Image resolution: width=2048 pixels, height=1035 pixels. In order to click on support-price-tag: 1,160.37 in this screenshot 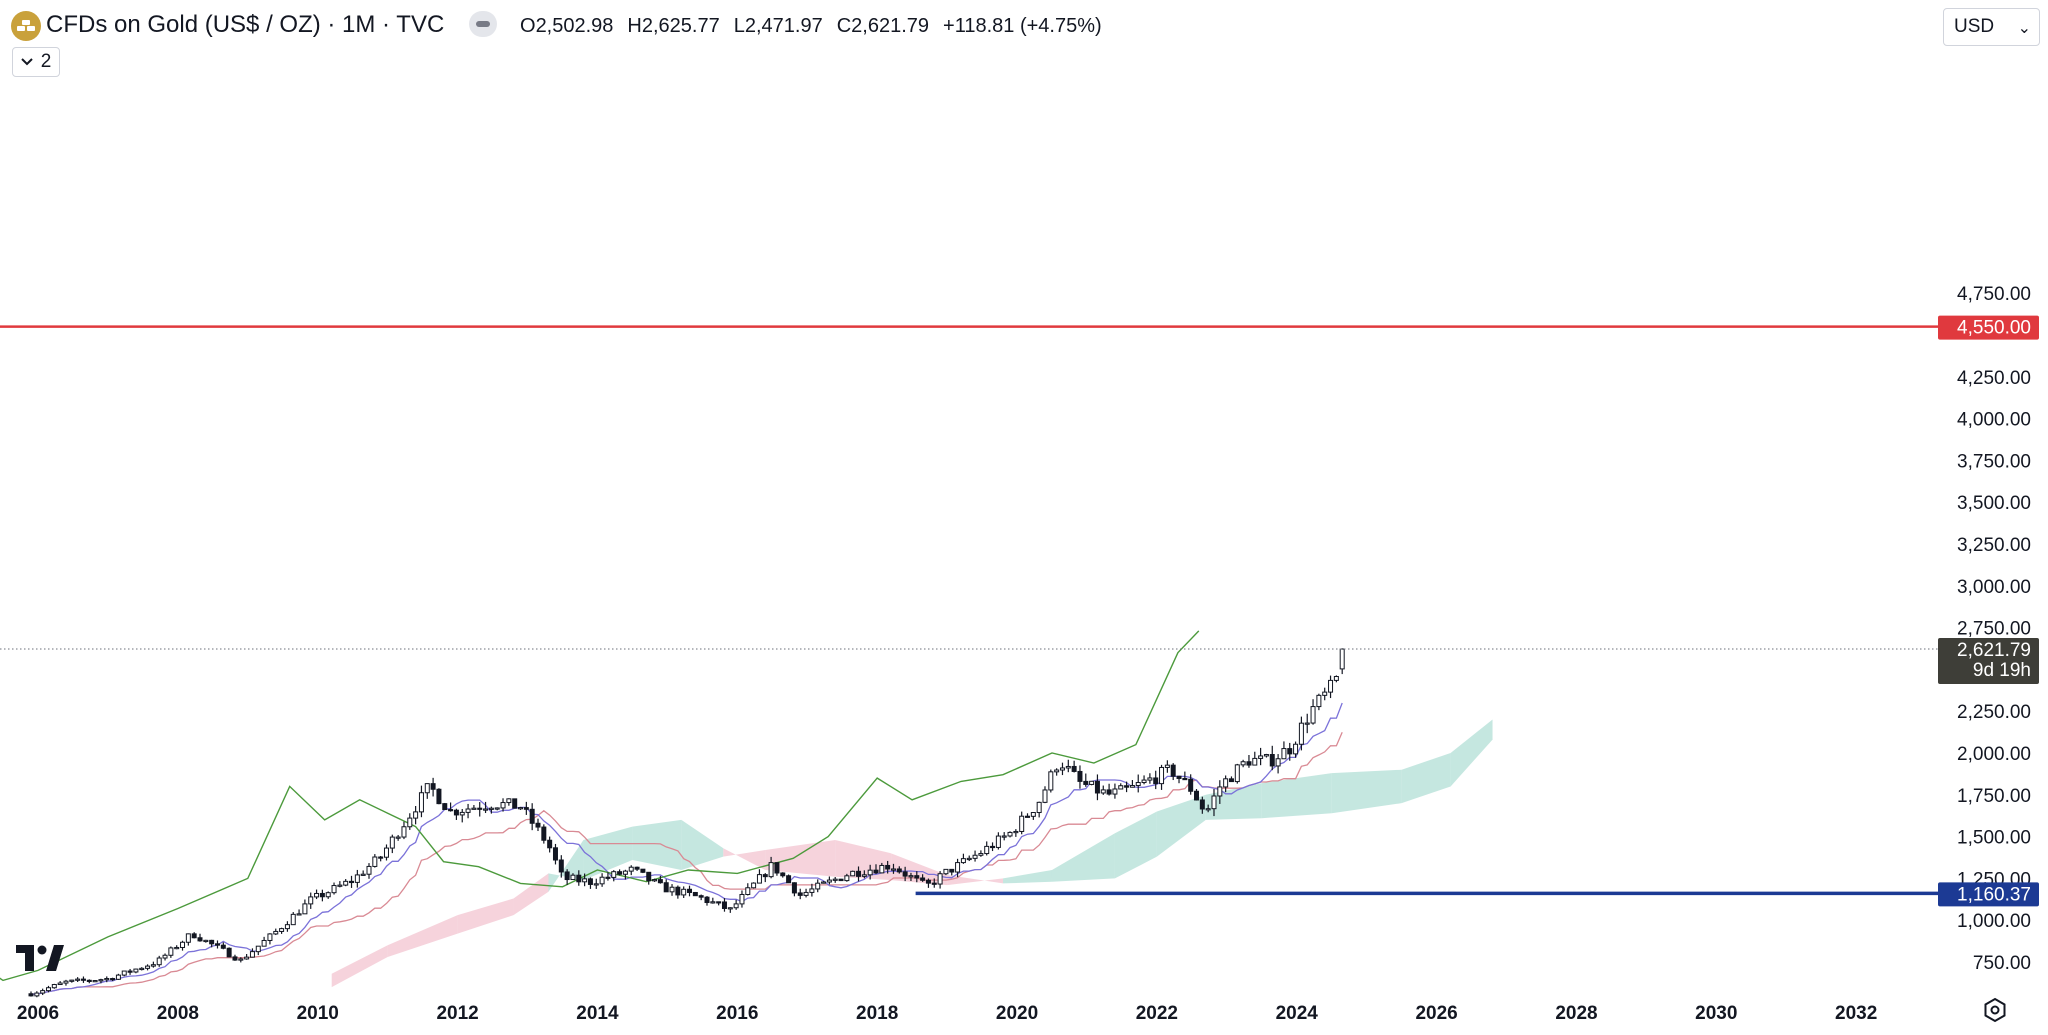, I will do `click(1988, 894)`.